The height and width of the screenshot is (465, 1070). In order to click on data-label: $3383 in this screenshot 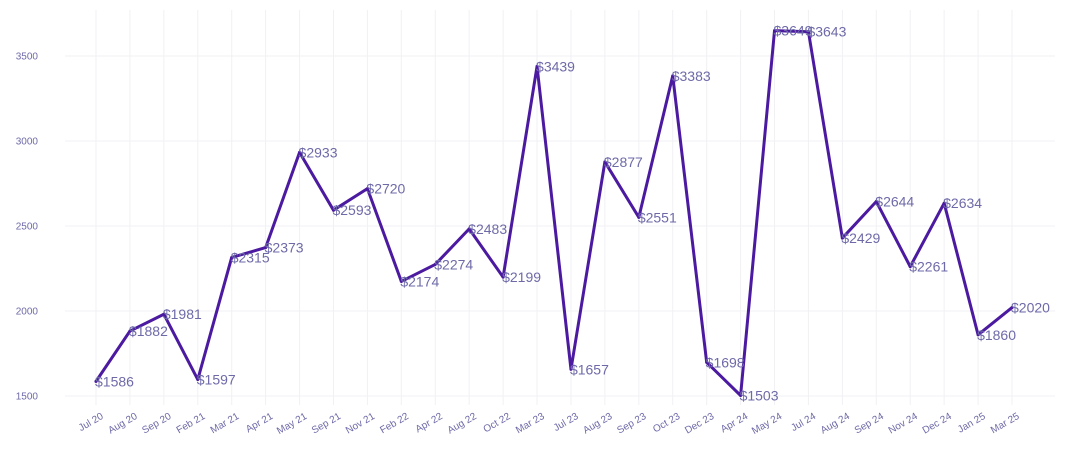, I will do `click(691, 76)`.